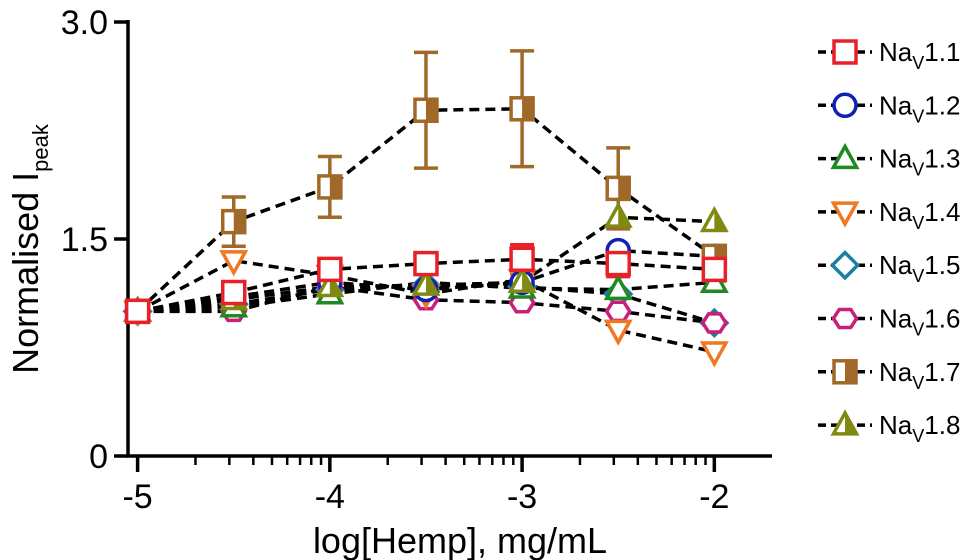 The image size is (977, 560). What do you see at coordinates (460, 540) in the screenshot?
I see `x-axis-title: log[Hemp], mg/mL` at bounding box center [460, 540].